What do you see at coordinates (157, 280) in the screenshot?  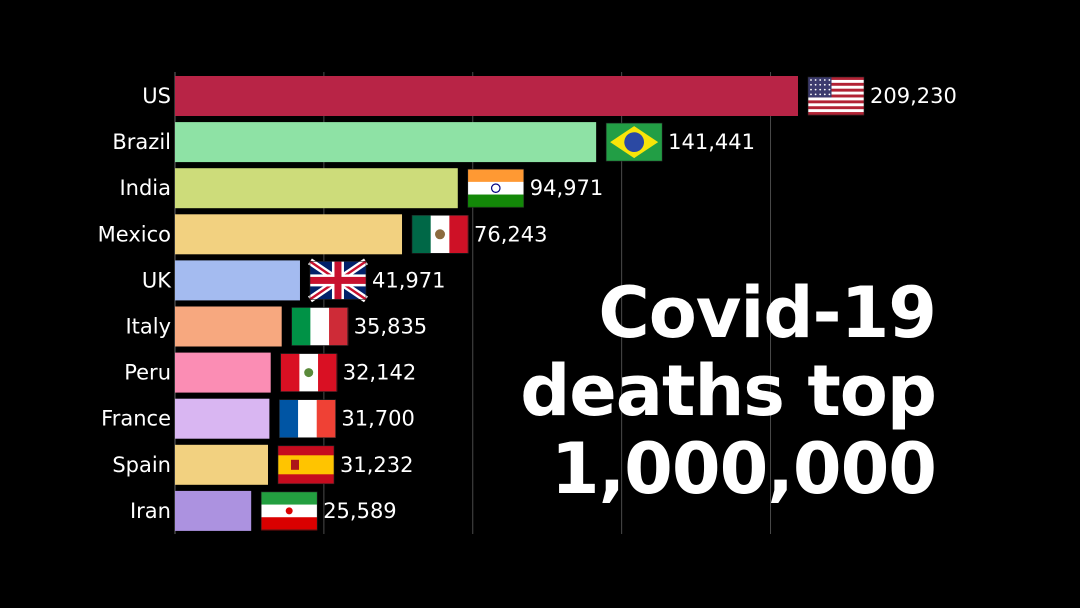 I see `category-label: UK` at bounding box center [157, 280].